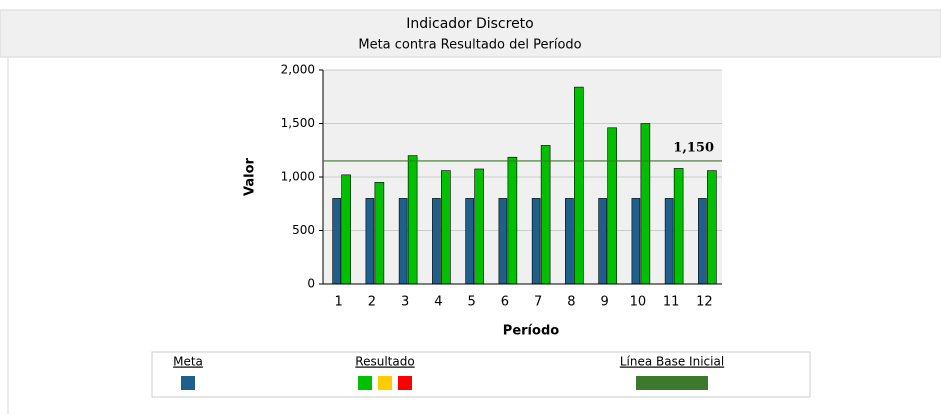 This screenshot has height=418, width=941. I want to click on x-tick-label: 3, so click(405, 302).